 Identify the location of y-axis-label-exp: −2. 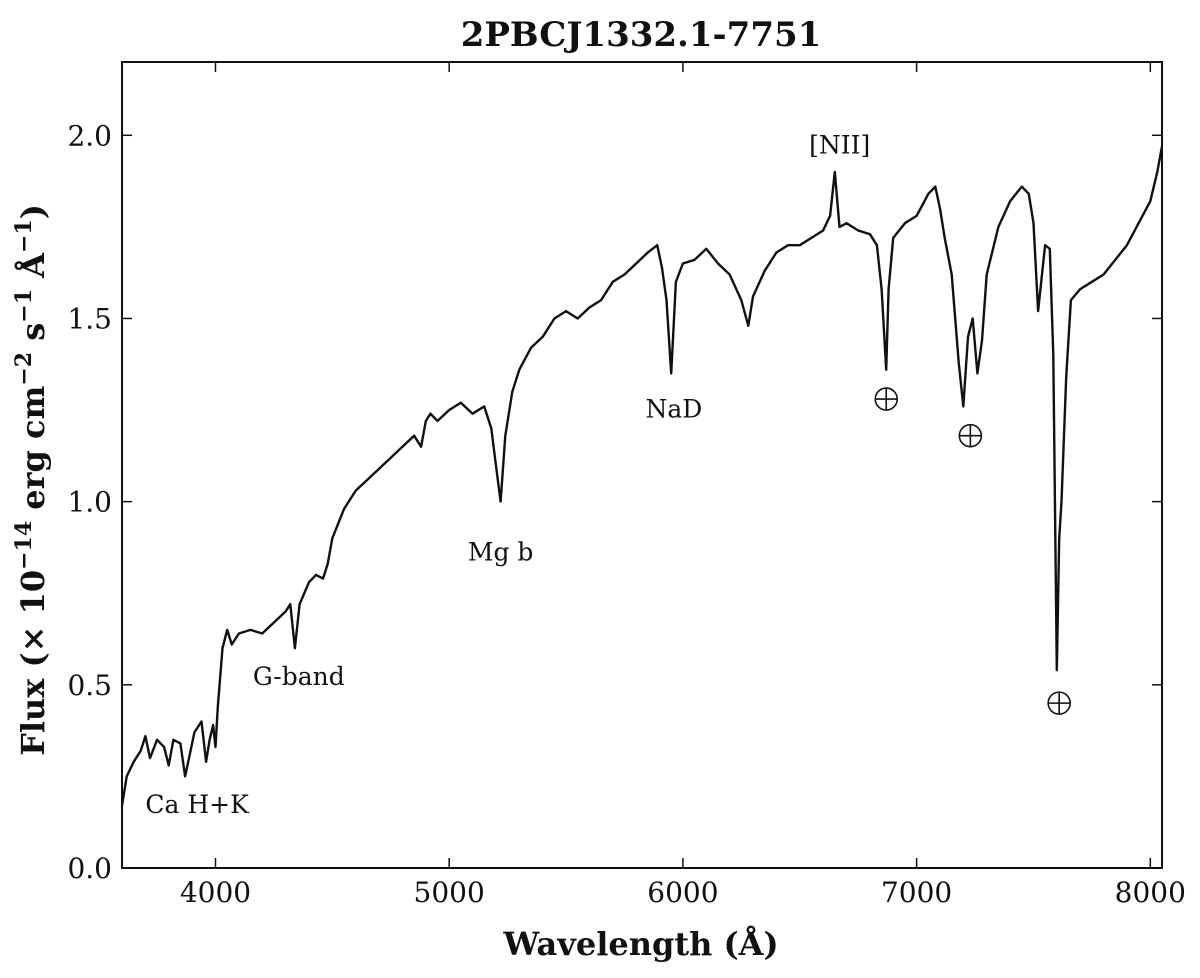
(24, 369).